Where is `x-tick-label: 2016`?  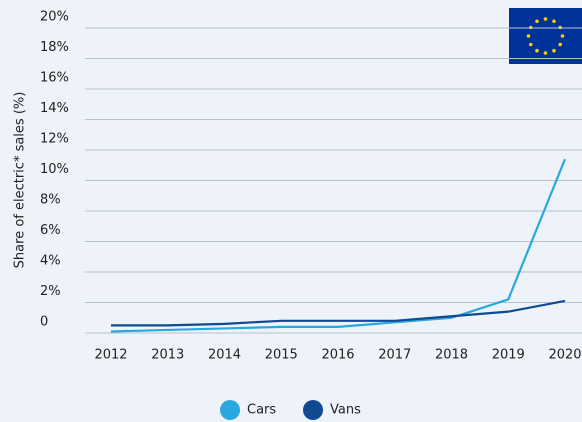 x-tick-label: 2016 is located at coordinates (337, 355).